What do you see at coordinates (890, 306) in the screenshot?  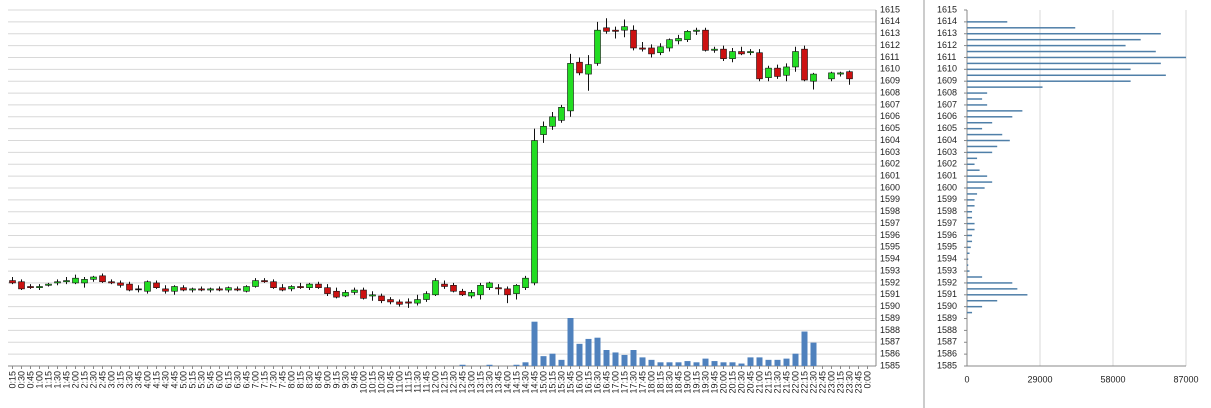 I see `y-tick-label: 1590` at bounding box center [890, 306].